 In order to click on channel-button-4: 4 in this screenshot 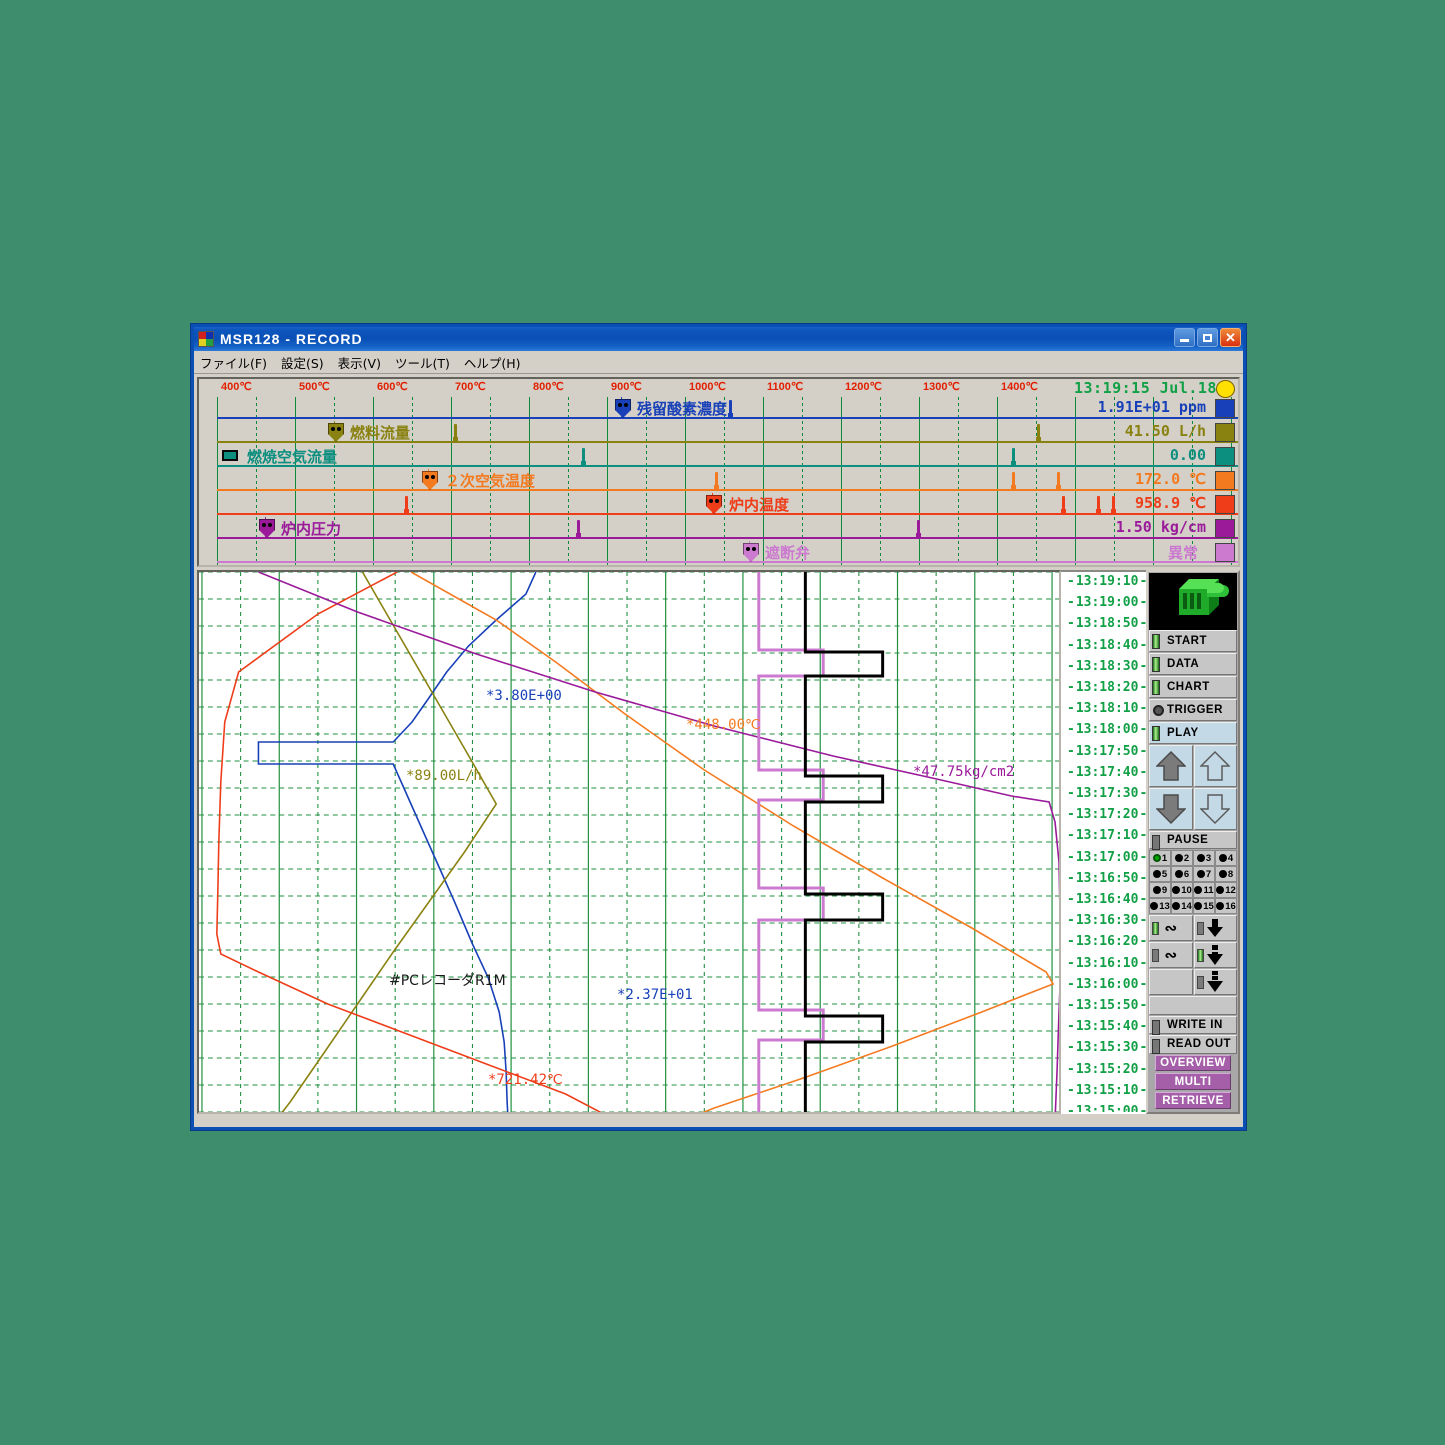, I will do `click(1226, 858)`.